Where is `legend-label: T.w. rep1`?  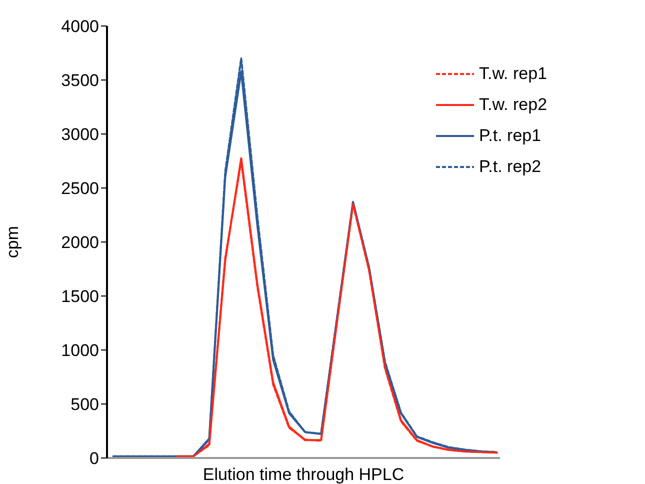 legend-label: T.w. rep1 is located at coordinates (513, 74).